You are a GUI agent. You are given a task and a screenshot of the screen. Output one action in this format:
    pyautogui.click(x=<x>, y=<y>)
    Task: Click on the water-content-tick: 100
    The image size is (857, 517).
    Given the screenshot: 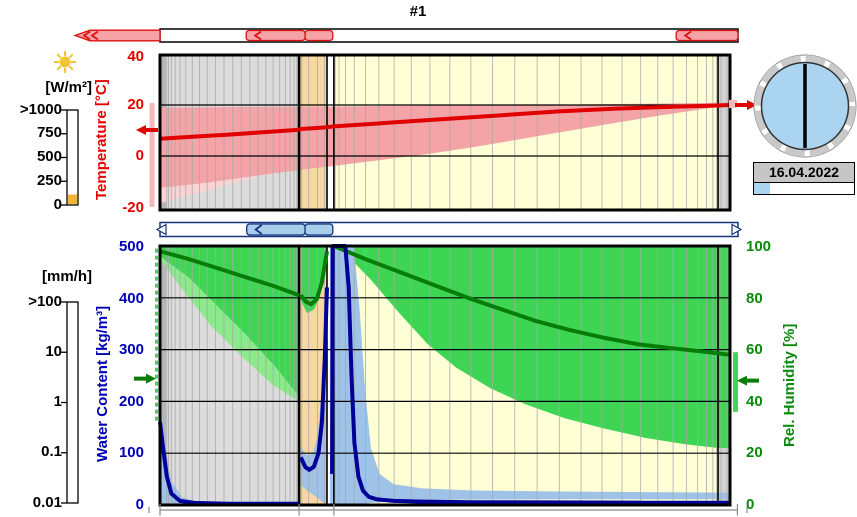 What is the action you would take?
    pyautogui.click(x=131, y=452)
    